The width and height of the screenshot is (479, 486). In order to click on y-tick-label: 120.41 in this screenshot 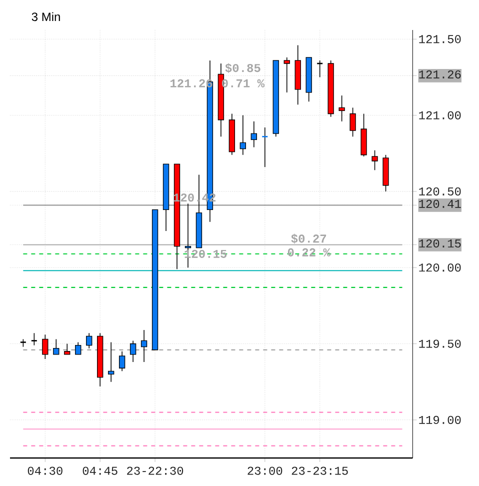, I will do `click(440, 204)`.